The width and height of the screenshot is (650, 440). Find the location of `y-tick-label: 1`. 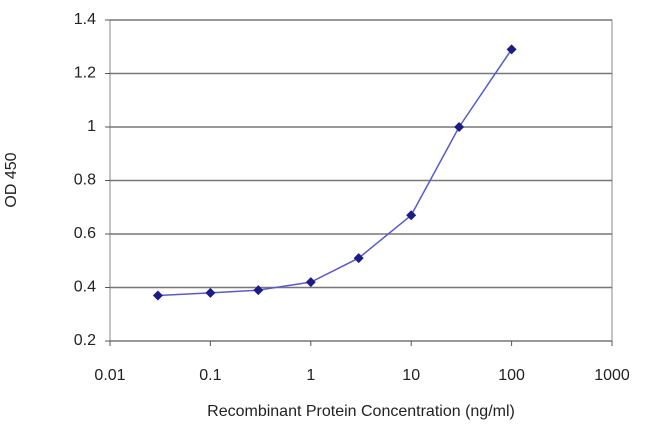

y-tick-label: 1 is located at coordinates (91, 126).